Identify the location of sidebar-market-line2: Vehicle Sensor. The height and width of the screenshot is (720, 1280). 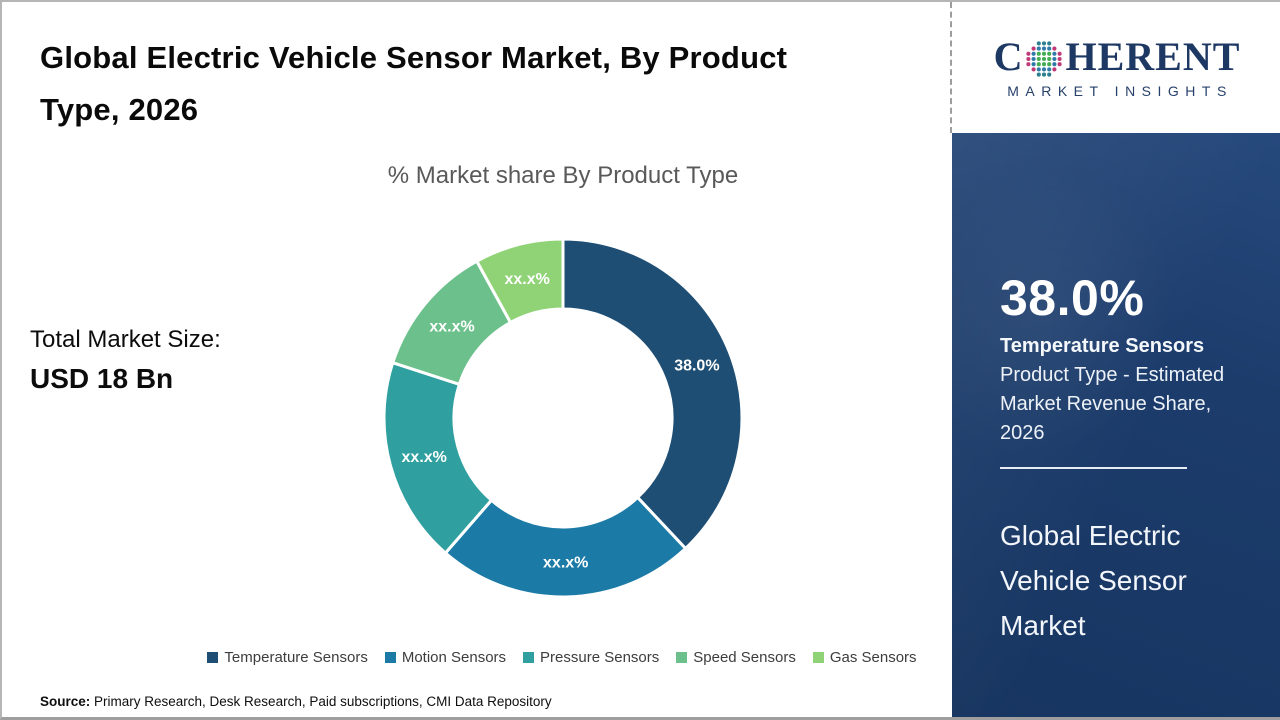
(1093, 580).